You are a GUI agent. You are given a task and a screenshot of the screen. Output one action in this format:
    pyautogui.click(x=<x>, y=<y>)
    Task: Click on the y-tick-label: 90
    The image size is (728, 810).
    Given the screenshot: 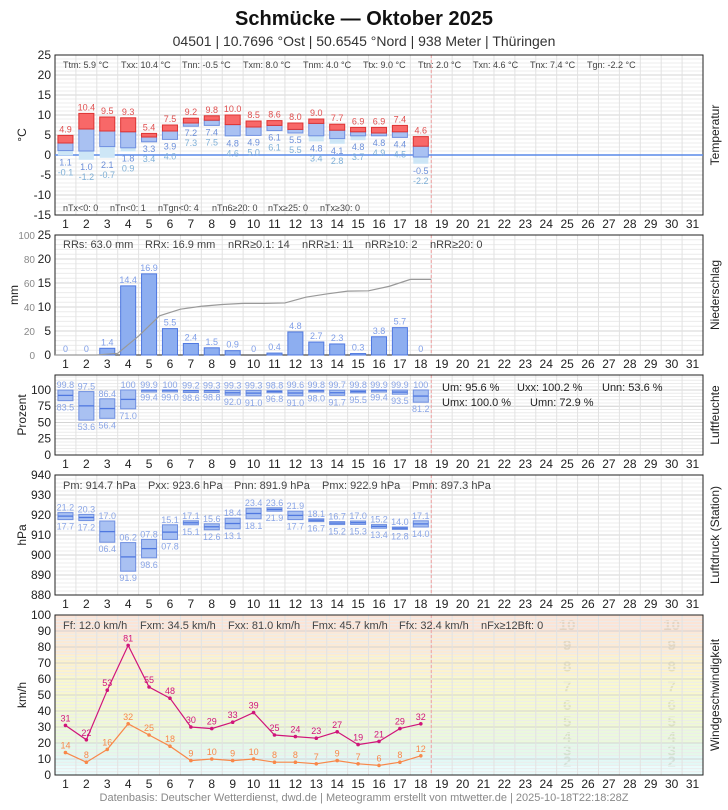 What is the action you would take?
    pyautogui.click(x=45, y=631)
    